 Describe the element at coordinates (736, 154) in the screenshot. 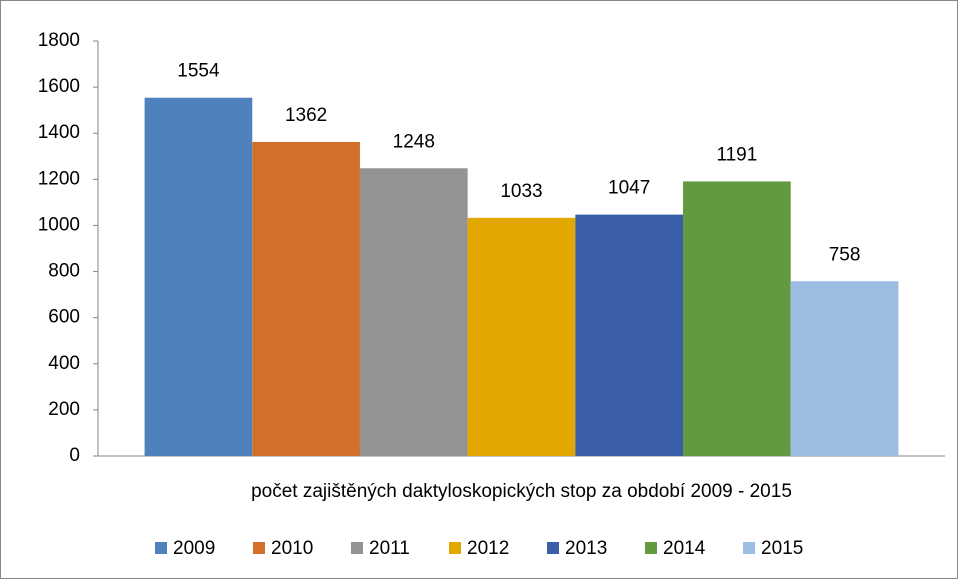

I see `data-label: 1191` at that location.